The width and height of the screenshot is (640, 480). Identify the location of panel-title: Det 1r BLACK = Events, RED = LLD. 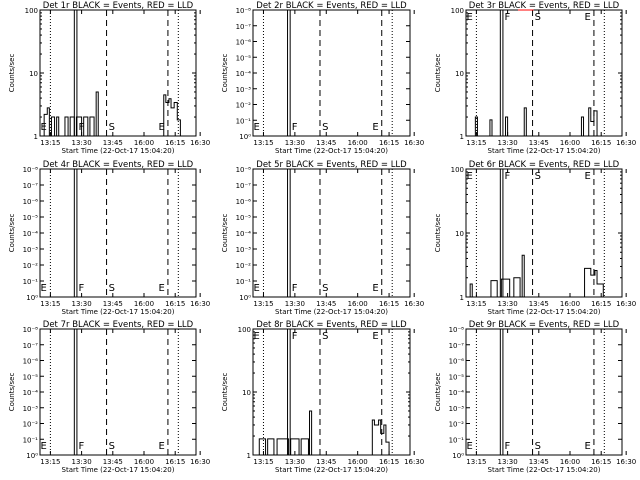
(118, 6).